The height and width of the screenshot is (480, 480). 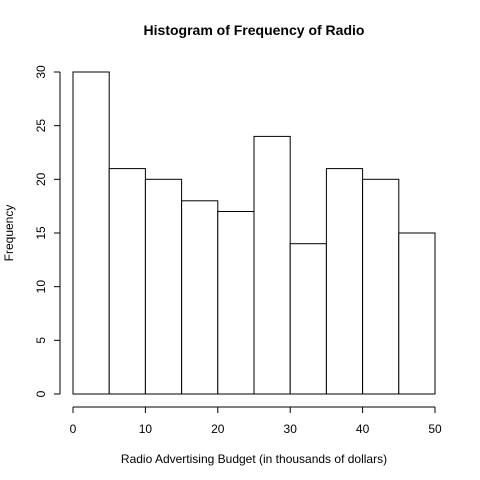 I want to click on y-tick-label: 15, so click(x=41, y=233).